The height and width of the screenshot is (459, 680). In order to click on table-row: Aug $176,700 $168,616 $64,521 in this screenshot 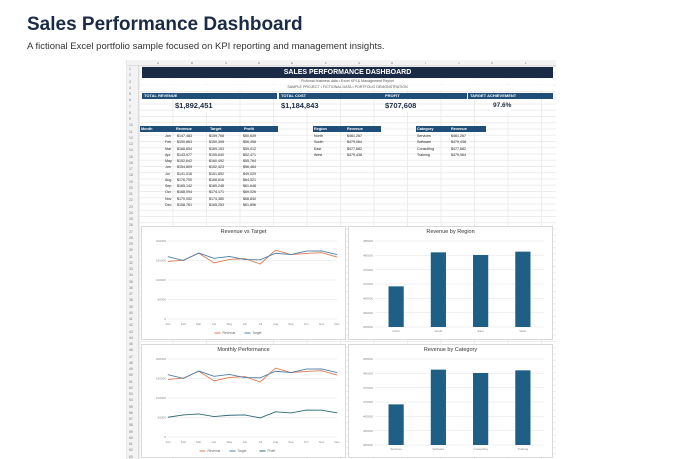, I will do `click(210, 180)`.